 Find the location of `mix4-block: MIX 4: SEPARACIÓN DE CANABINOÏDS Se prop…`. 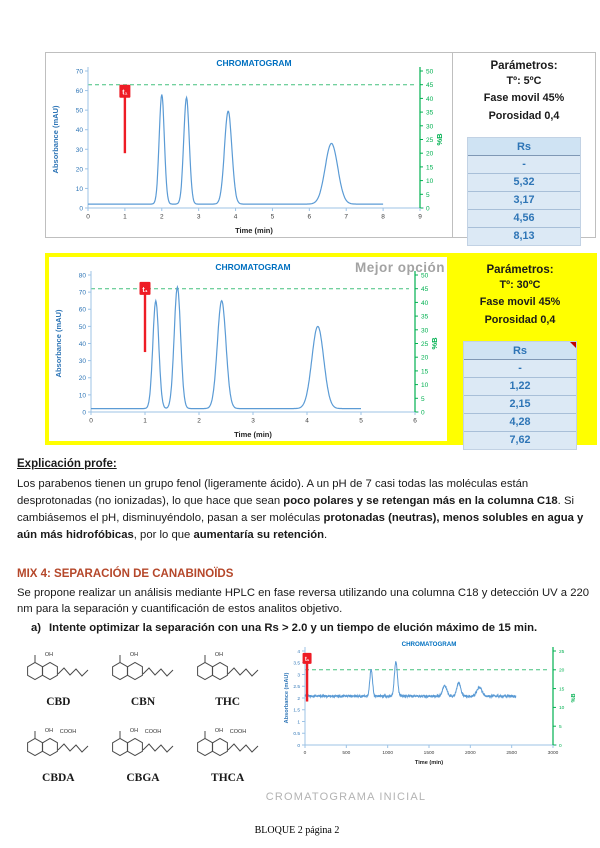

mix4-block: MIX 4: SEPARACIÓN DE CANABINOÏDS Se prop… is located at coordinates (304, 601).